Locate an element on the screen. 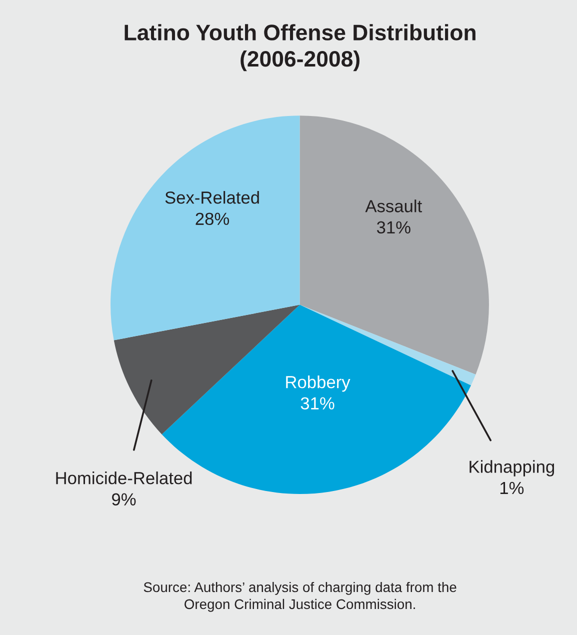  source-note: Source: Authors’ analysis of charging data from the Oregon Criminal Justice Commission. is located at coordinates (300, 597).